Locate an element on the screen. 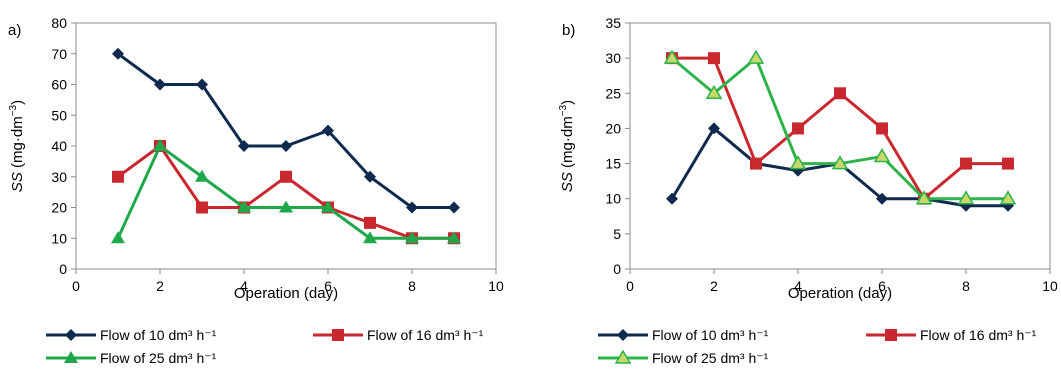 The height and width of the screenshot is (377, 1061). y-tick-label: 15 is located at coordinates (613, 164).